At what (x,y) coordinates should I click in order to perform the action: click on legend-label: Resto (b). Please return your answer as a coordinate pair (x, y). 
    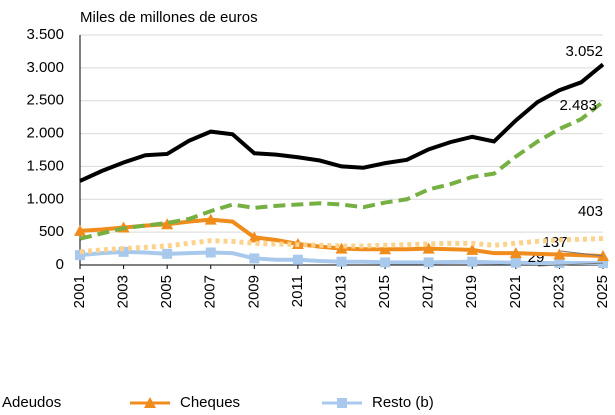
    Looking at the image, I should click on (403, 402).